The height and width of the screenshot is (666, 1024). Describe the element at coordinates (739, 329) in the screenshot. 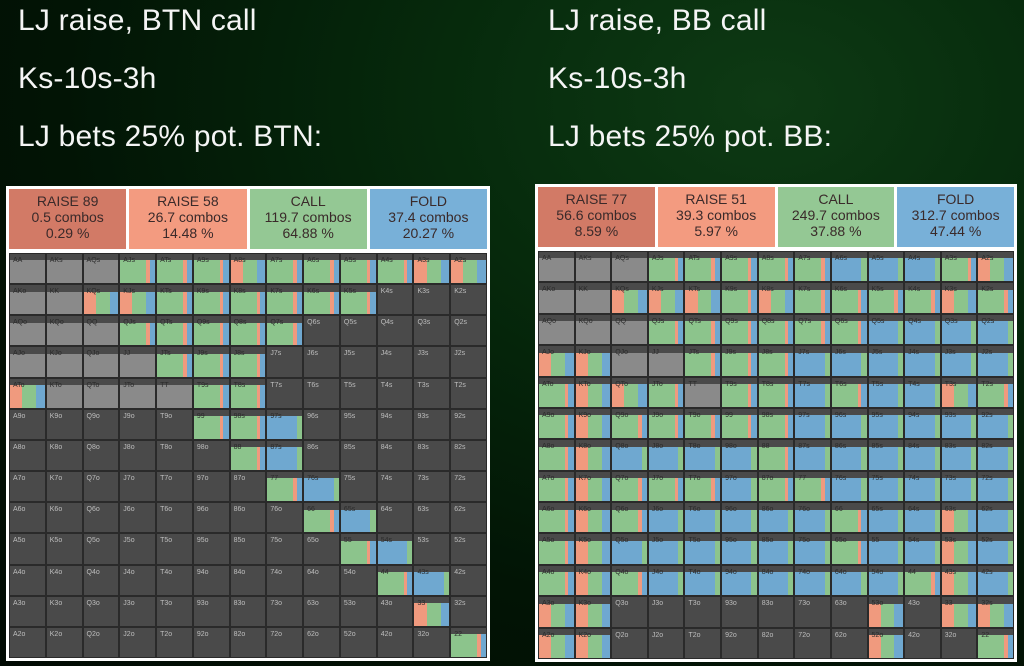

I see `hand-cell: Q9s` at that location.